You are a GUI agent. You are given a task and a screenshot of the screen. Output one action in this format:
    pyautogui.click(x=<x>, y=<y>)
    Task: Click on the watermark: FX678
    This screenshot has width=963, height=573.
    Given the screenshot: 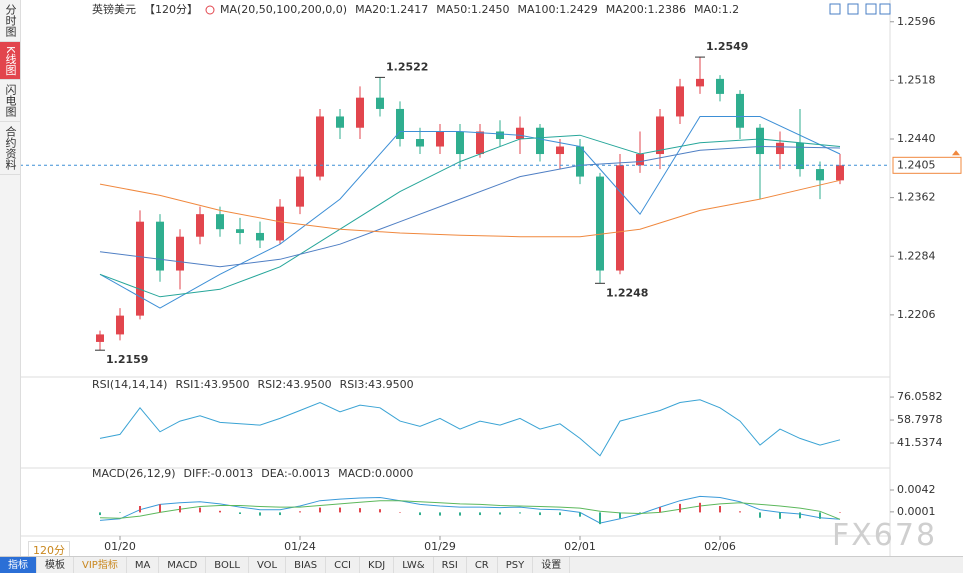 What is the action you would take?
    pyautogui.click(x=885, y=535)
    